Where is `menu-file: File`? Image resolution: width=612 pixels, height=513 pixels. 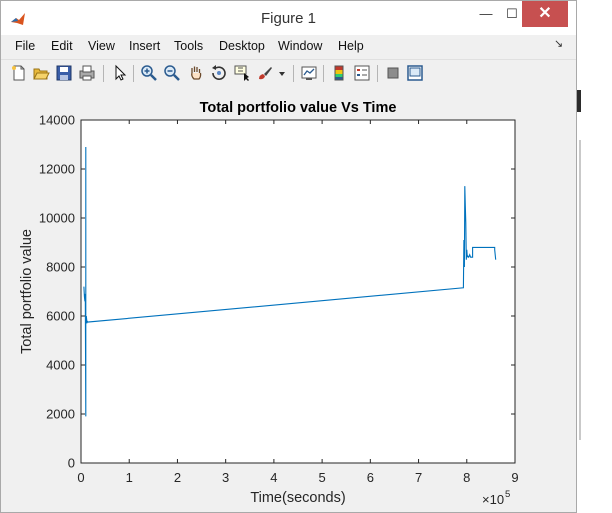 menu-file: File is located at coordinates (25, 46).